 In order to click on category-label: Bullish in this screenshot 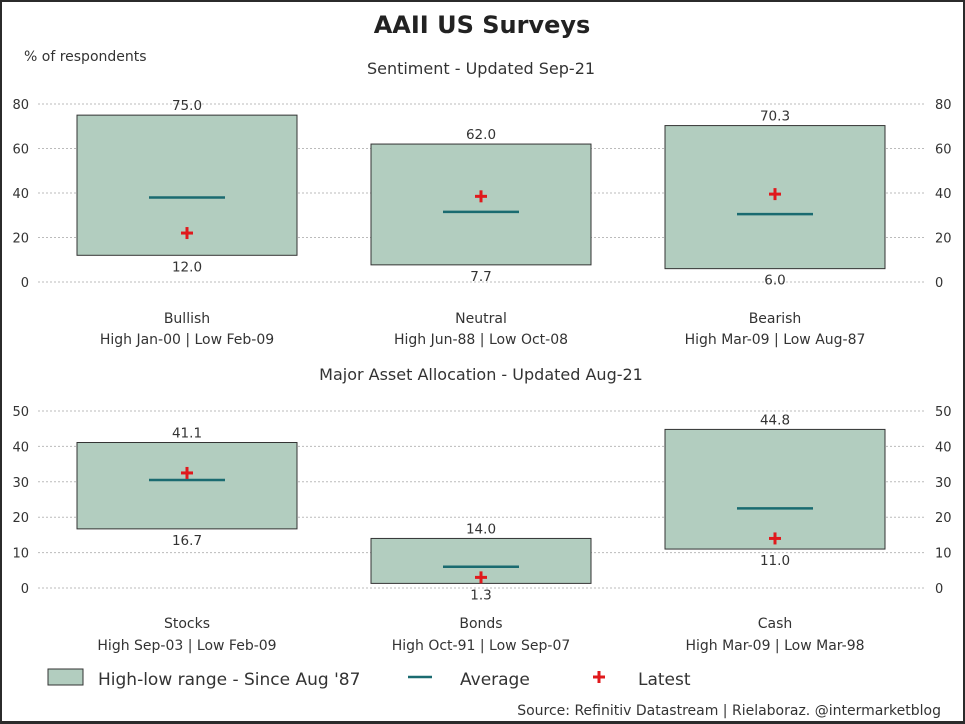, I will do `click(187, 319)`.